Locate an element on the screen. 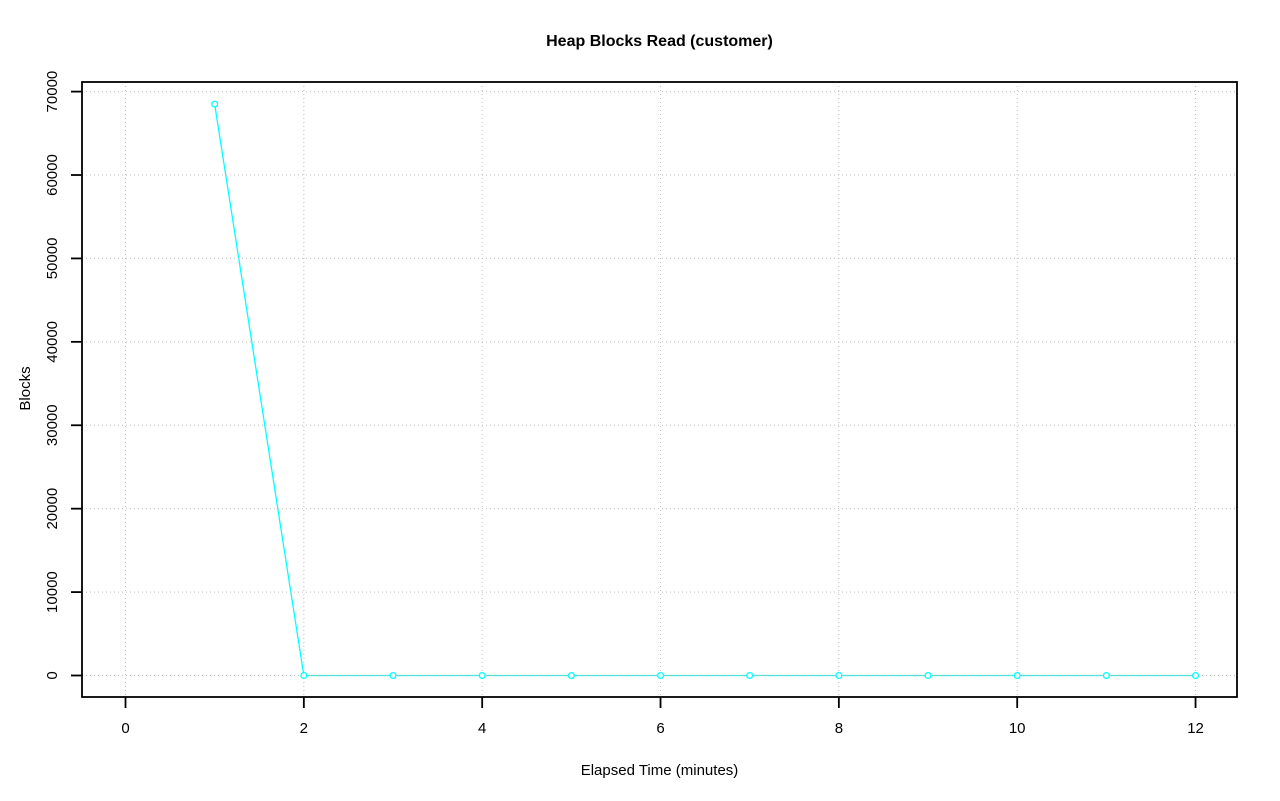 Image resolution: width=1280 pixels, height=801 pixels. y-tick-label: 70000 is located at coordinates (52, 92).